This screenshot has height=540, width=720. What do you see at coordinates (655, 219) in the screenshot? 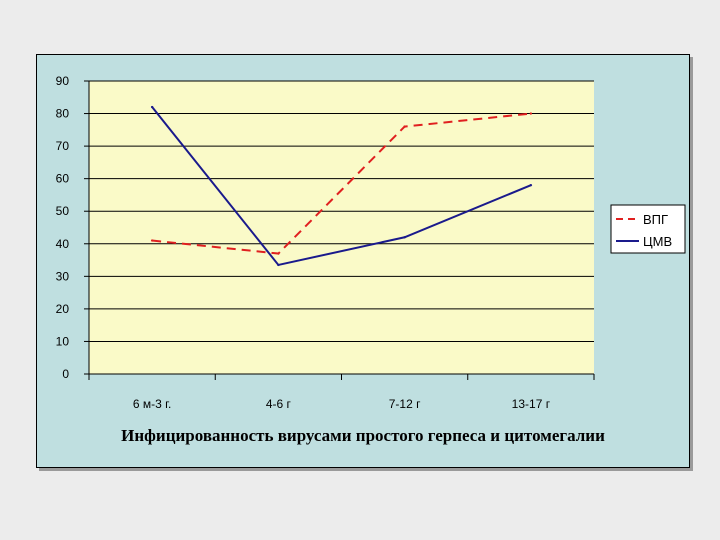
I see `legend-label: ВПГ` at bounding box center [655, 219].